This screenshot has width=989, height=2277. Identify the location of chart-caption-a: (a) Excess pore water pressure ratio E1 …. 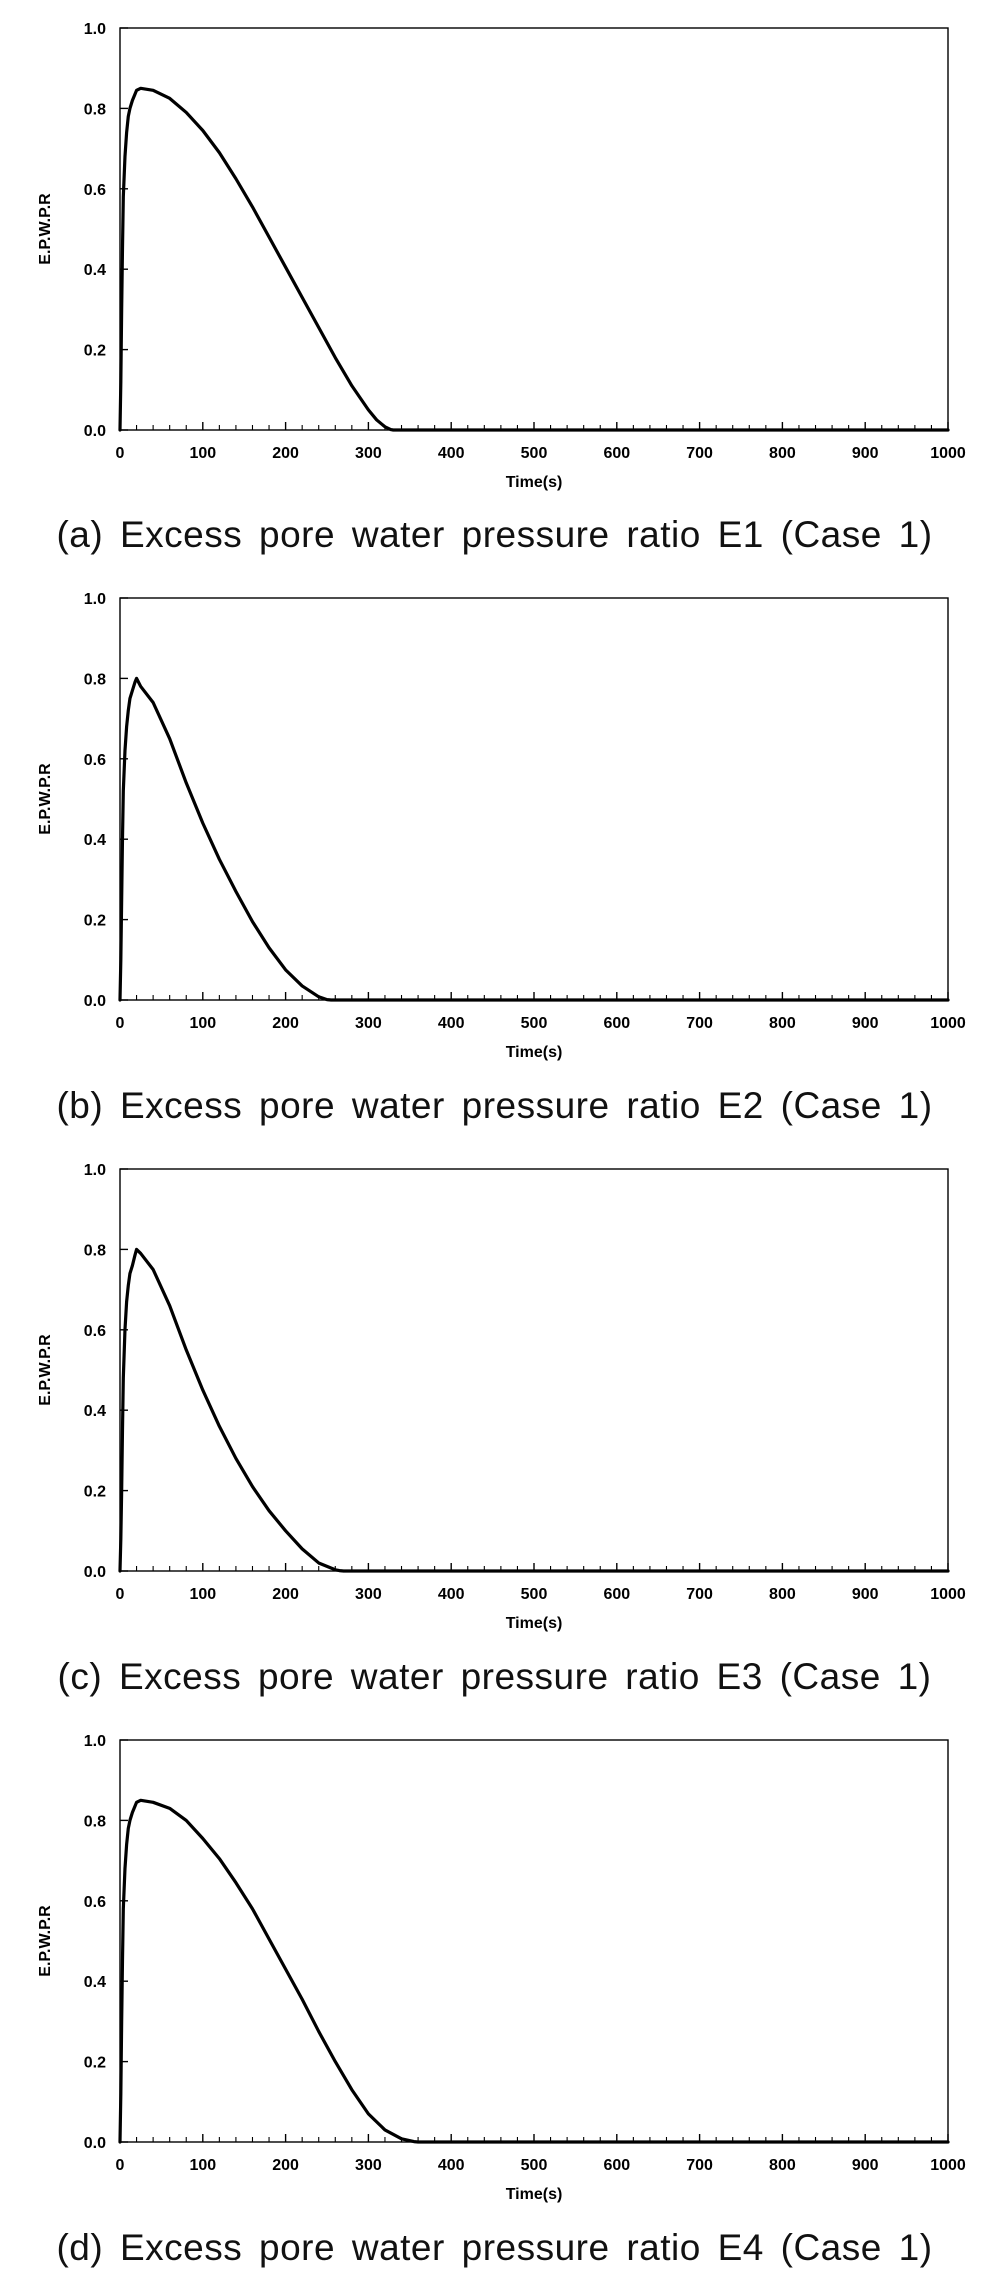
(494, 534).